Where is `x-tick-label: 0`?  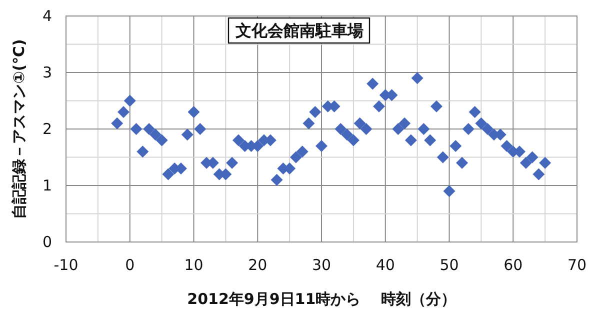
x-tick-label: 0 is located at coordinates (130, 265).